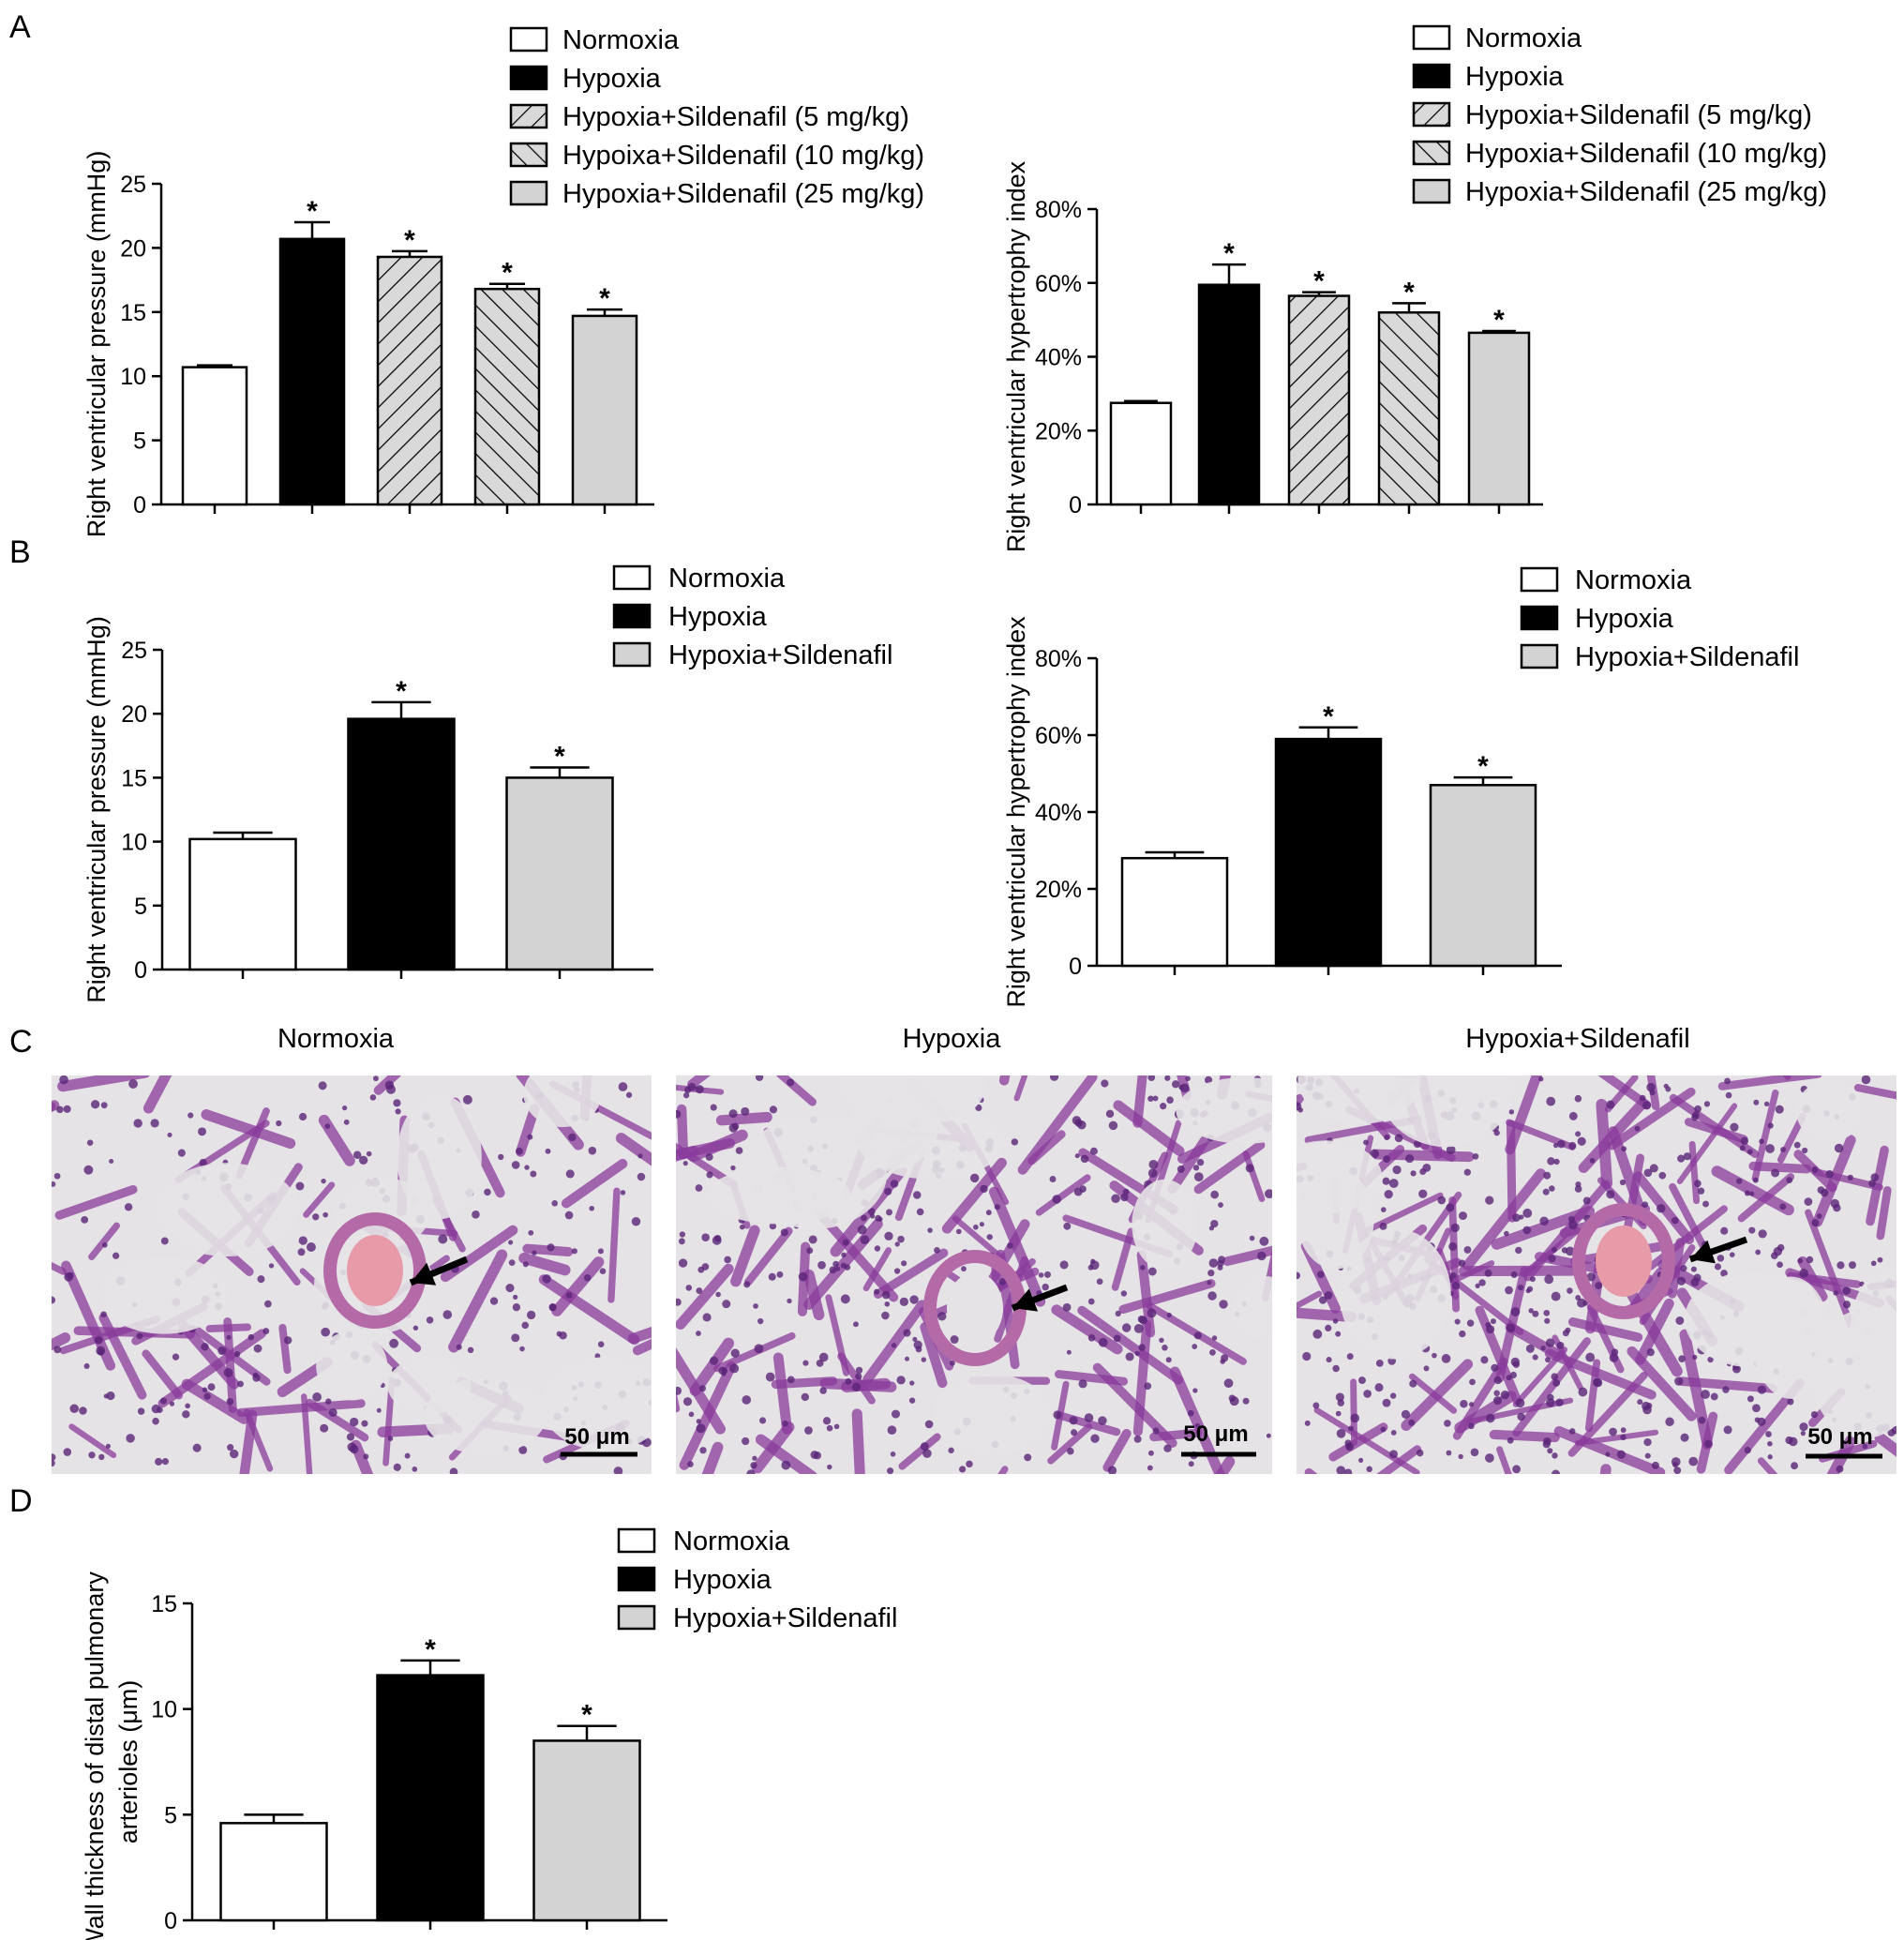  I want to click on y-tick-label: 20%, so click(1058, 890).